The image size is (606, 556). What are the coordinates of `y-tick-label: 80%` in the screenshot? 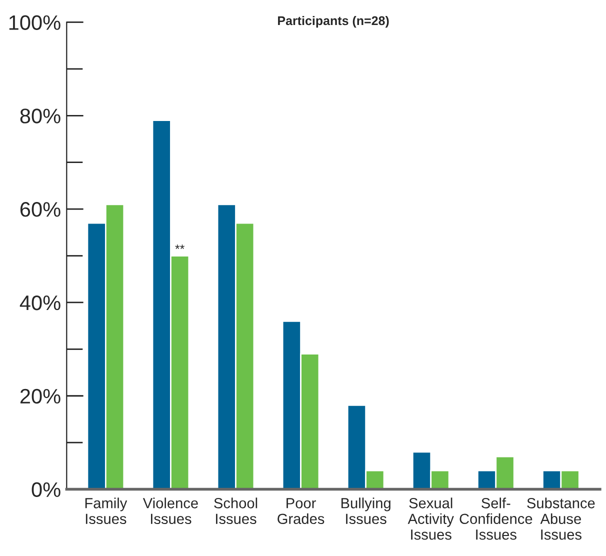 It's located at (40, 116).